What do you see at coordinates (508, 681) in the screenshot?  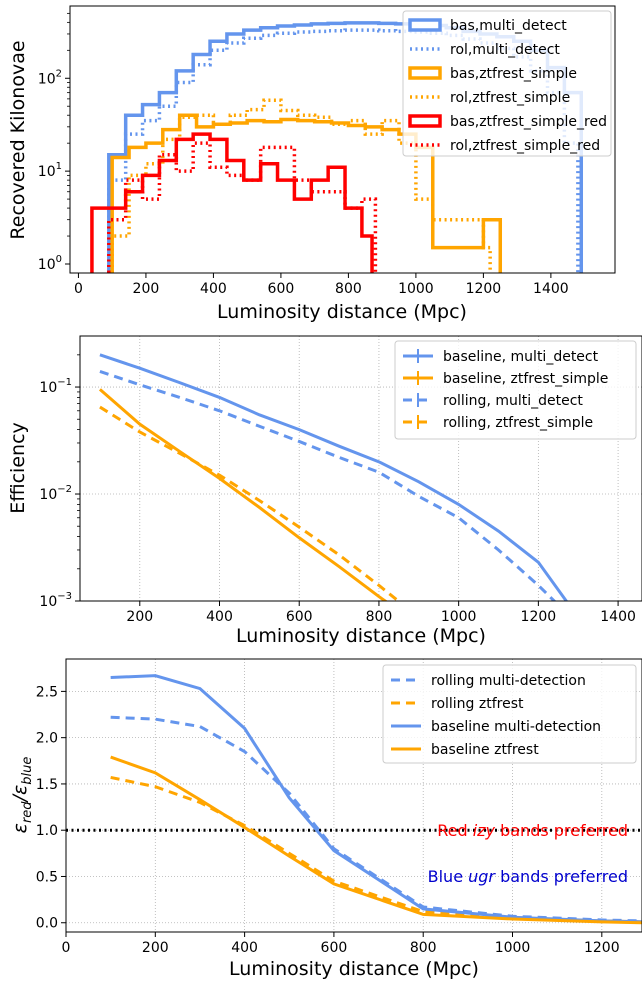 I see `legend-label: rolling multi-detection` at bounding box center [508, 681].